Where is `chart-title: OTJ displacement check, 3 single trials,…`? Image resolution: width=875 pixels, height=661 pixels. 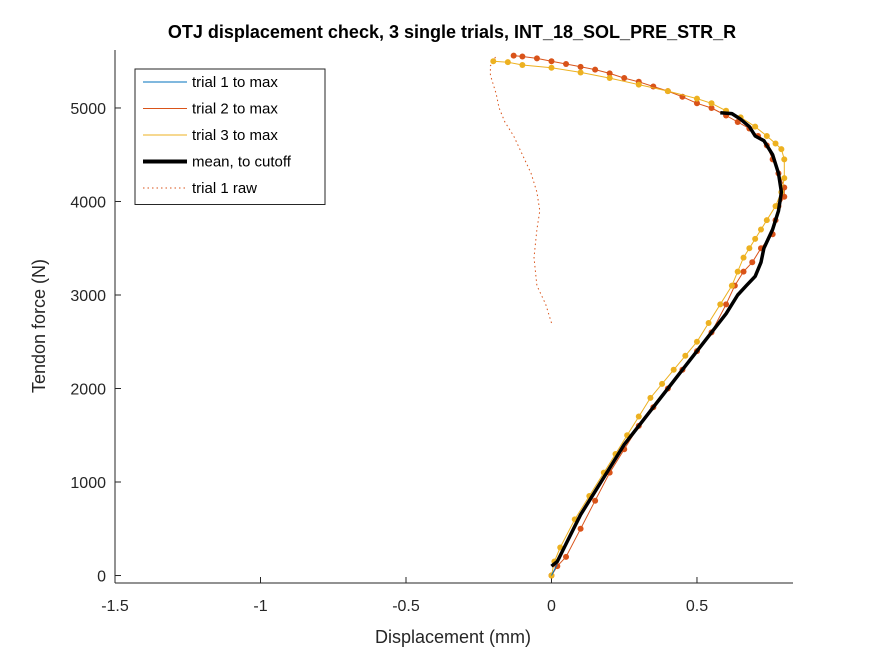 chart-title: OTJ displacement check, 3 single trials,… is located at coordinates (452, 32).